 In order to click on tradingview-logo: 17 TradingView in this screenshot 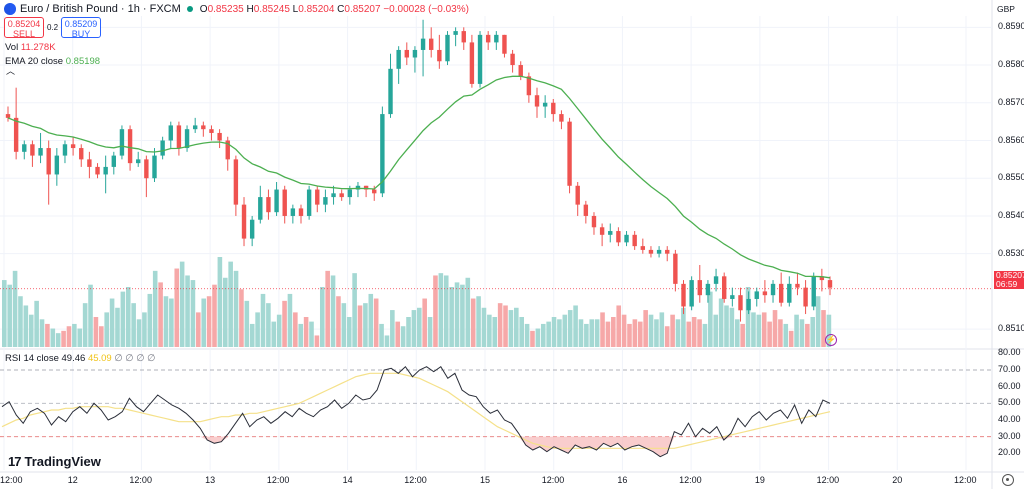, I will do `click(54, 461)`.